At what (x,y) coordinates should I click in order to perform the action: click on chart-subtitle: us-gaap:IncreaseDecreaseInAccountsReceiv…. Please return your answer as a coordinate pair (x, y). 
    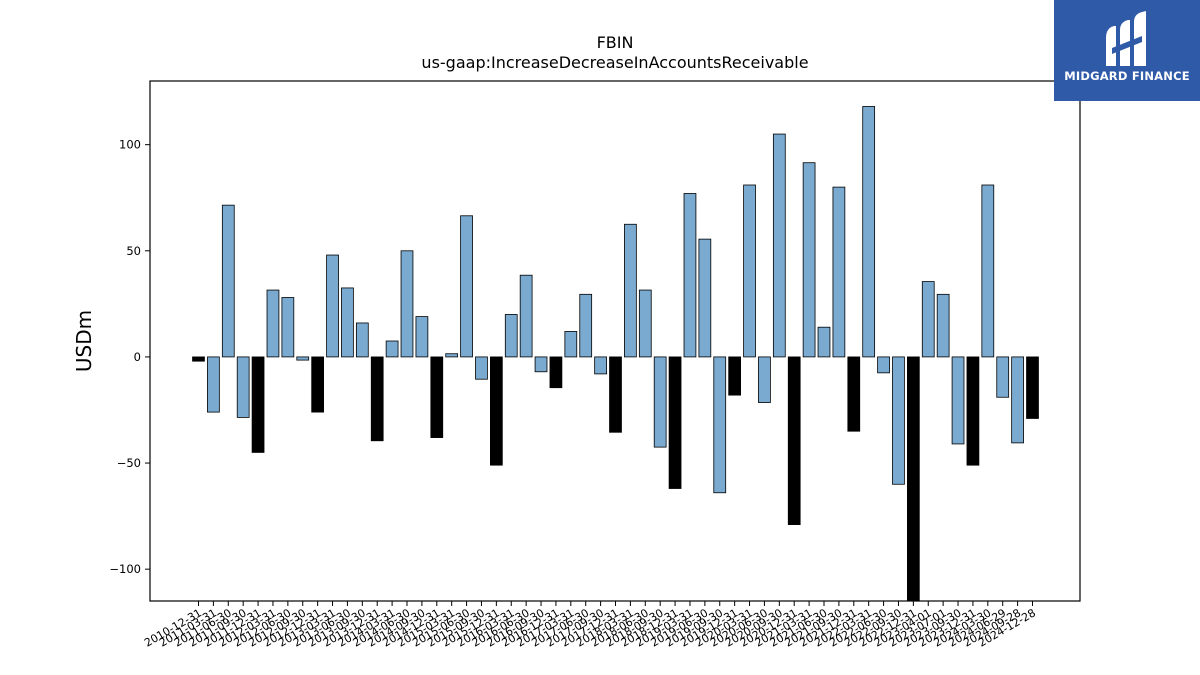
    Looking at the image, I should click on (614, 62).